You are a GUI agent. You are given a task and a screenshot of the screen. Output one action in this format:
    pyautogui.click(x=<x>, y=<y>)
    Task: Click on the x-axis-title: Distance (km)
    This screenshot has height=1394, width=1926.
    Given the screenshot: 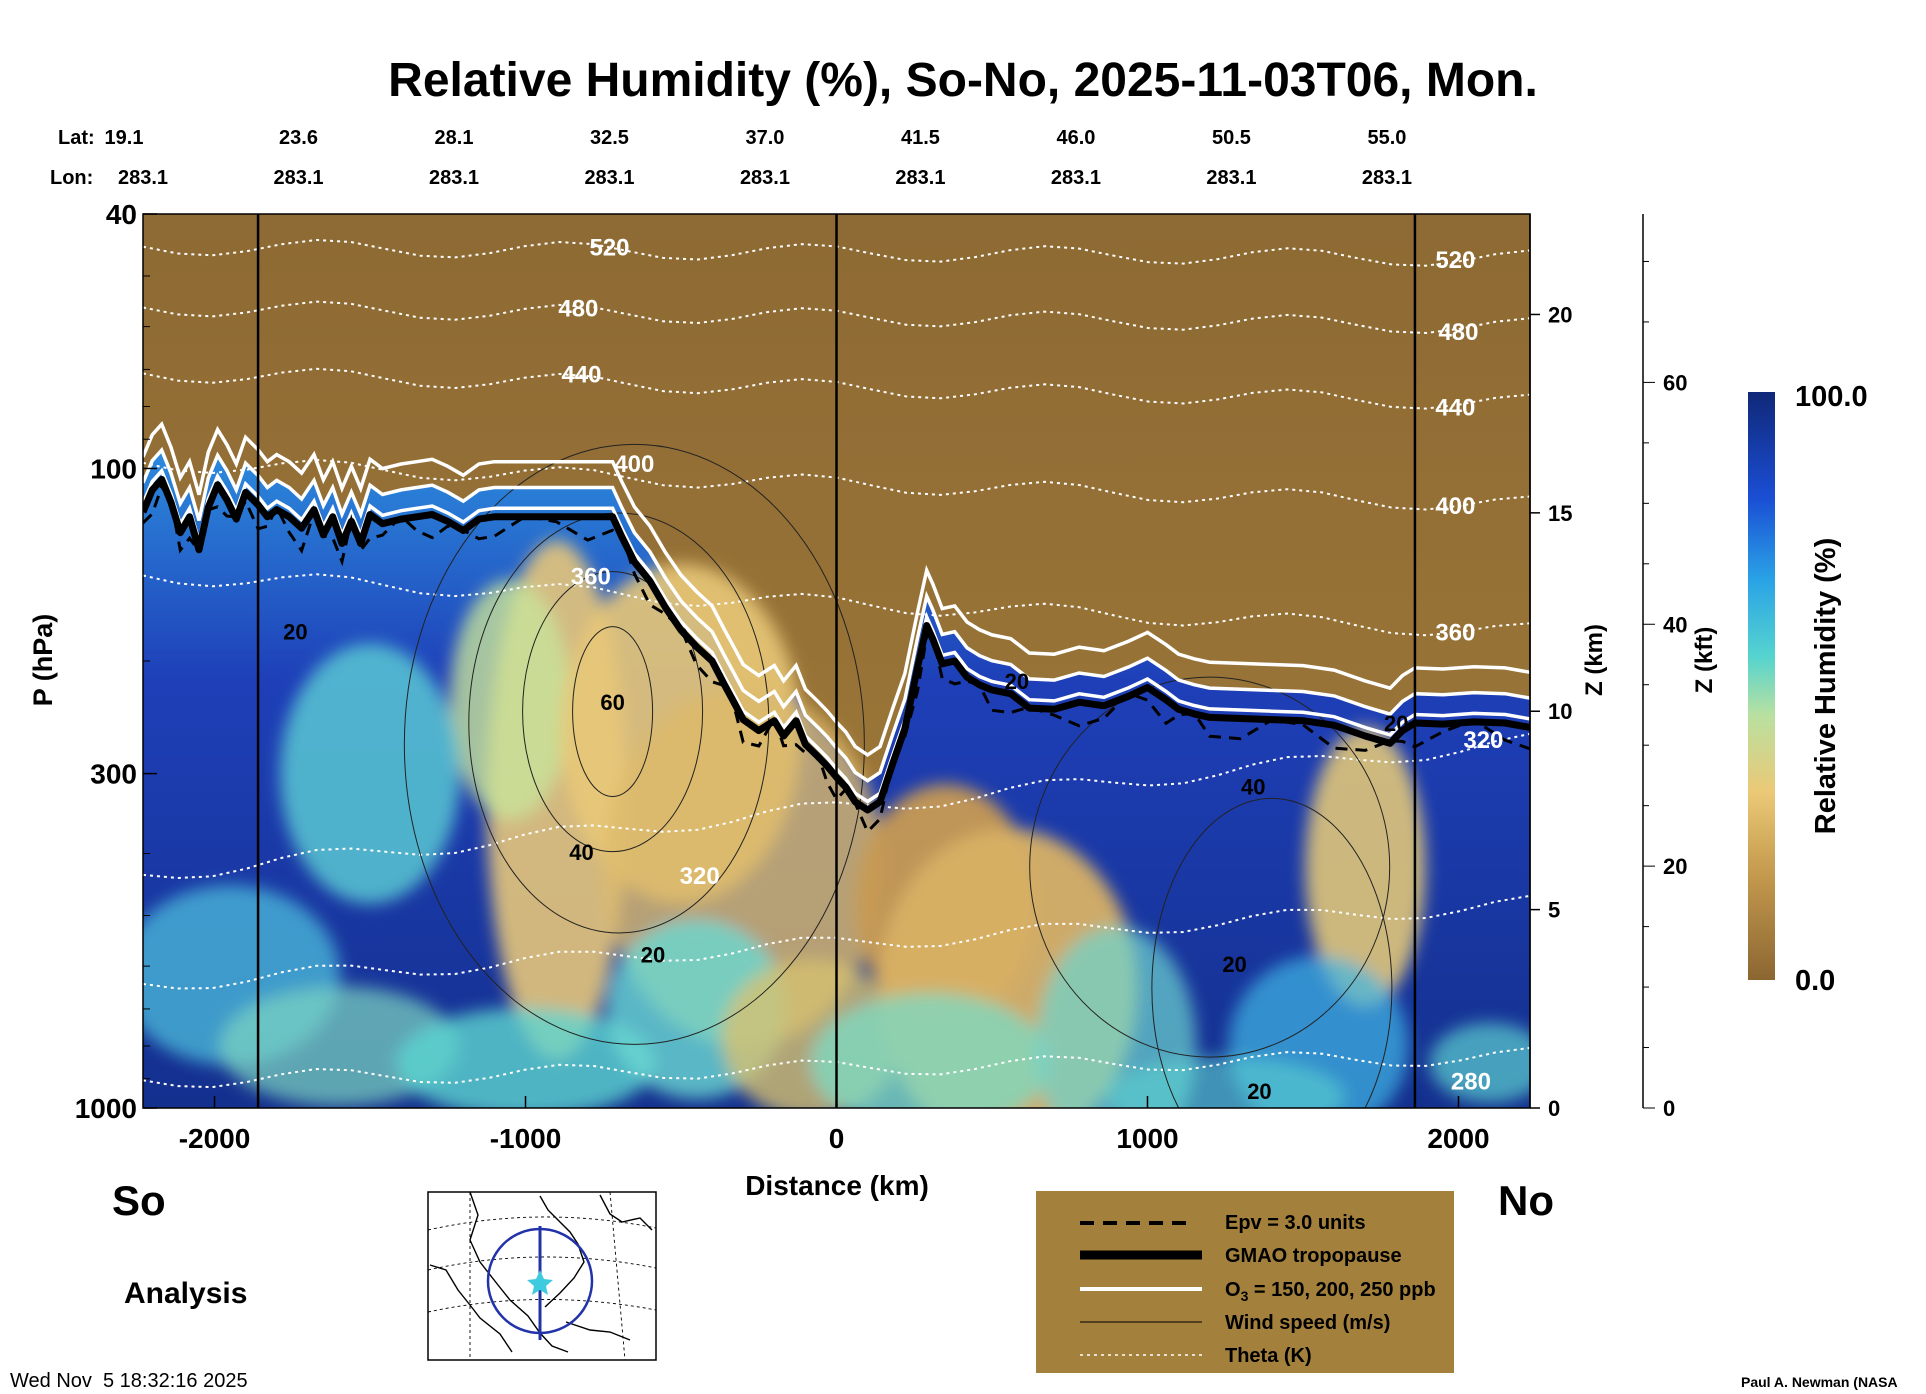 What is the action you would take?
    pyautogui.click(x=837, y=1185)
    